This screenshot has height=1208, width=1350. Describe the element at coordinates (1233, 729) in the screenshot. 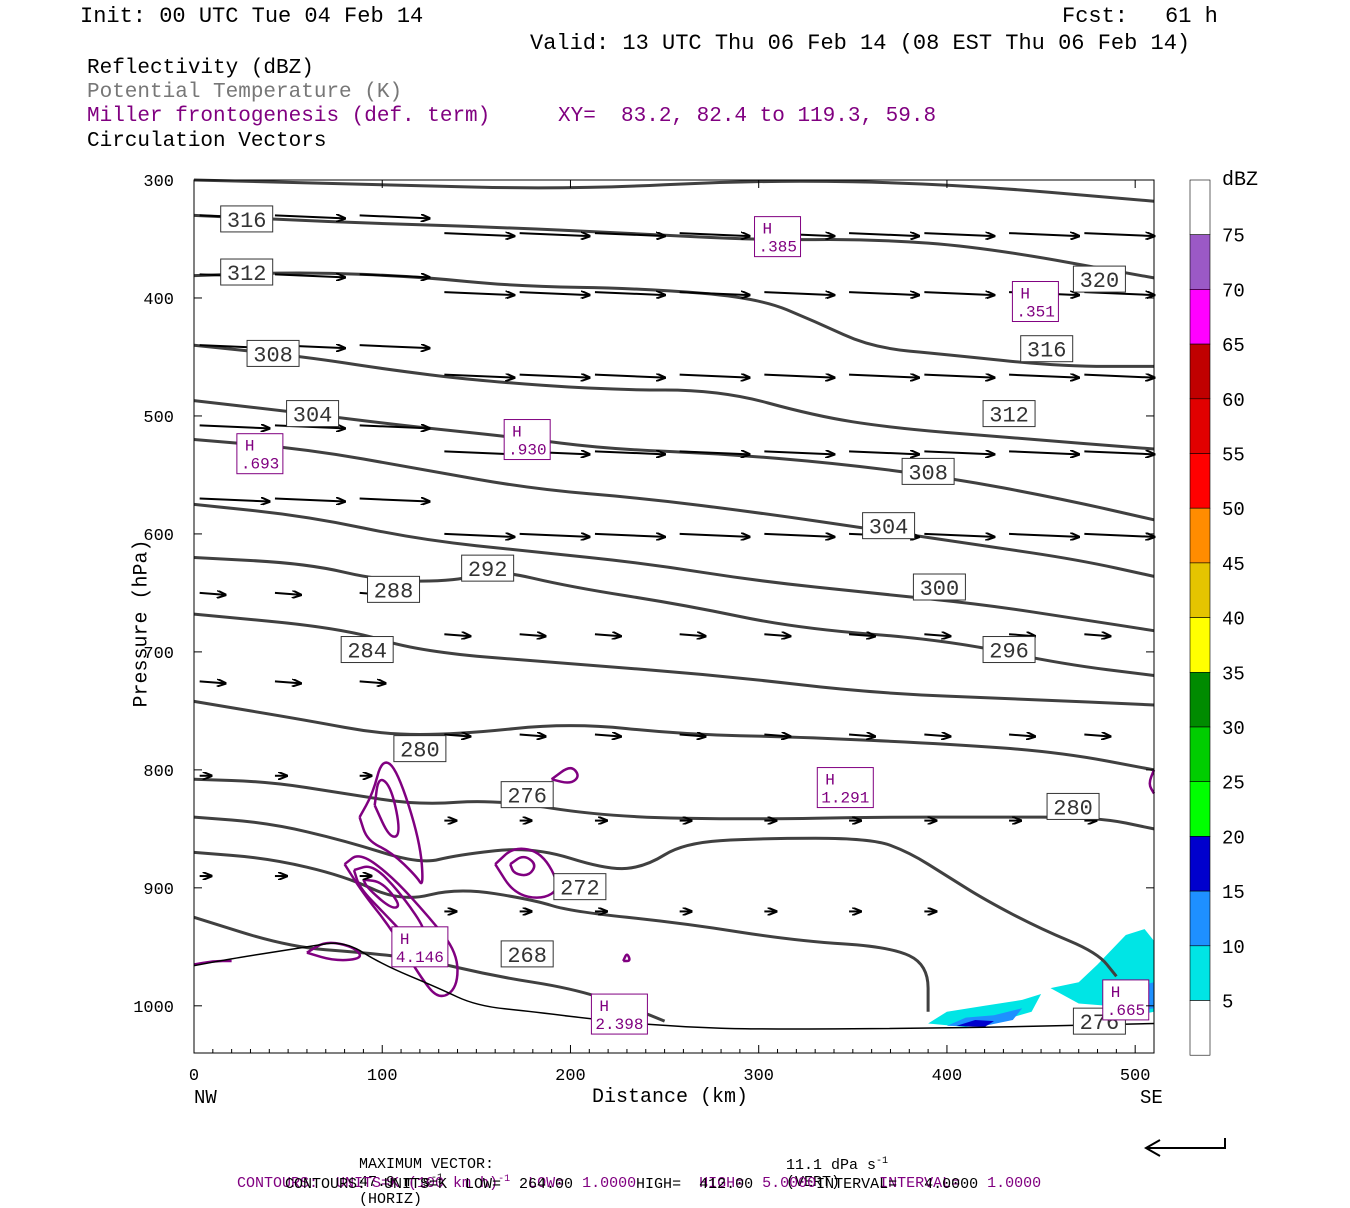

I see `colorbar-tick-label: 30` at that location.